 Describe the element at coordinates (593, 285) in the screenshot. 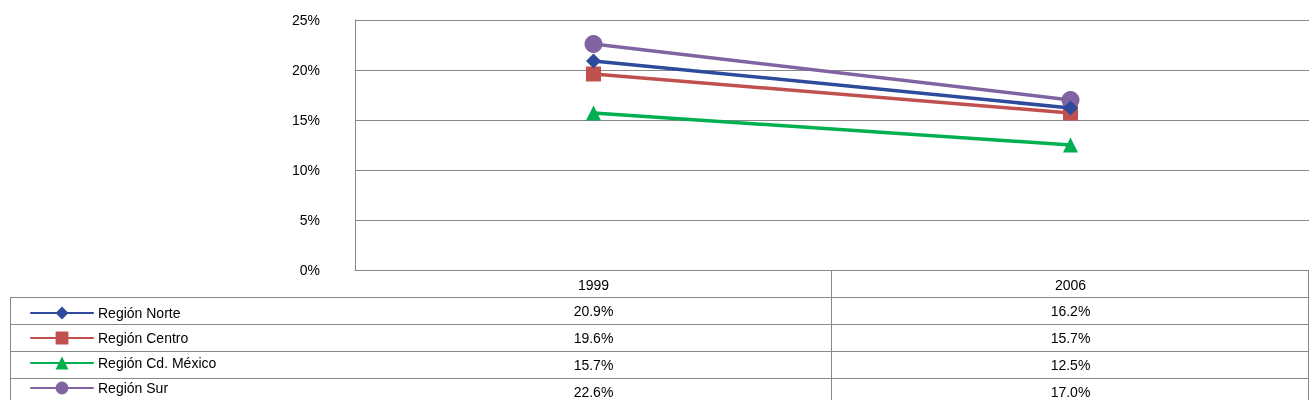

I see `x-tick-label: 1999` at that location.